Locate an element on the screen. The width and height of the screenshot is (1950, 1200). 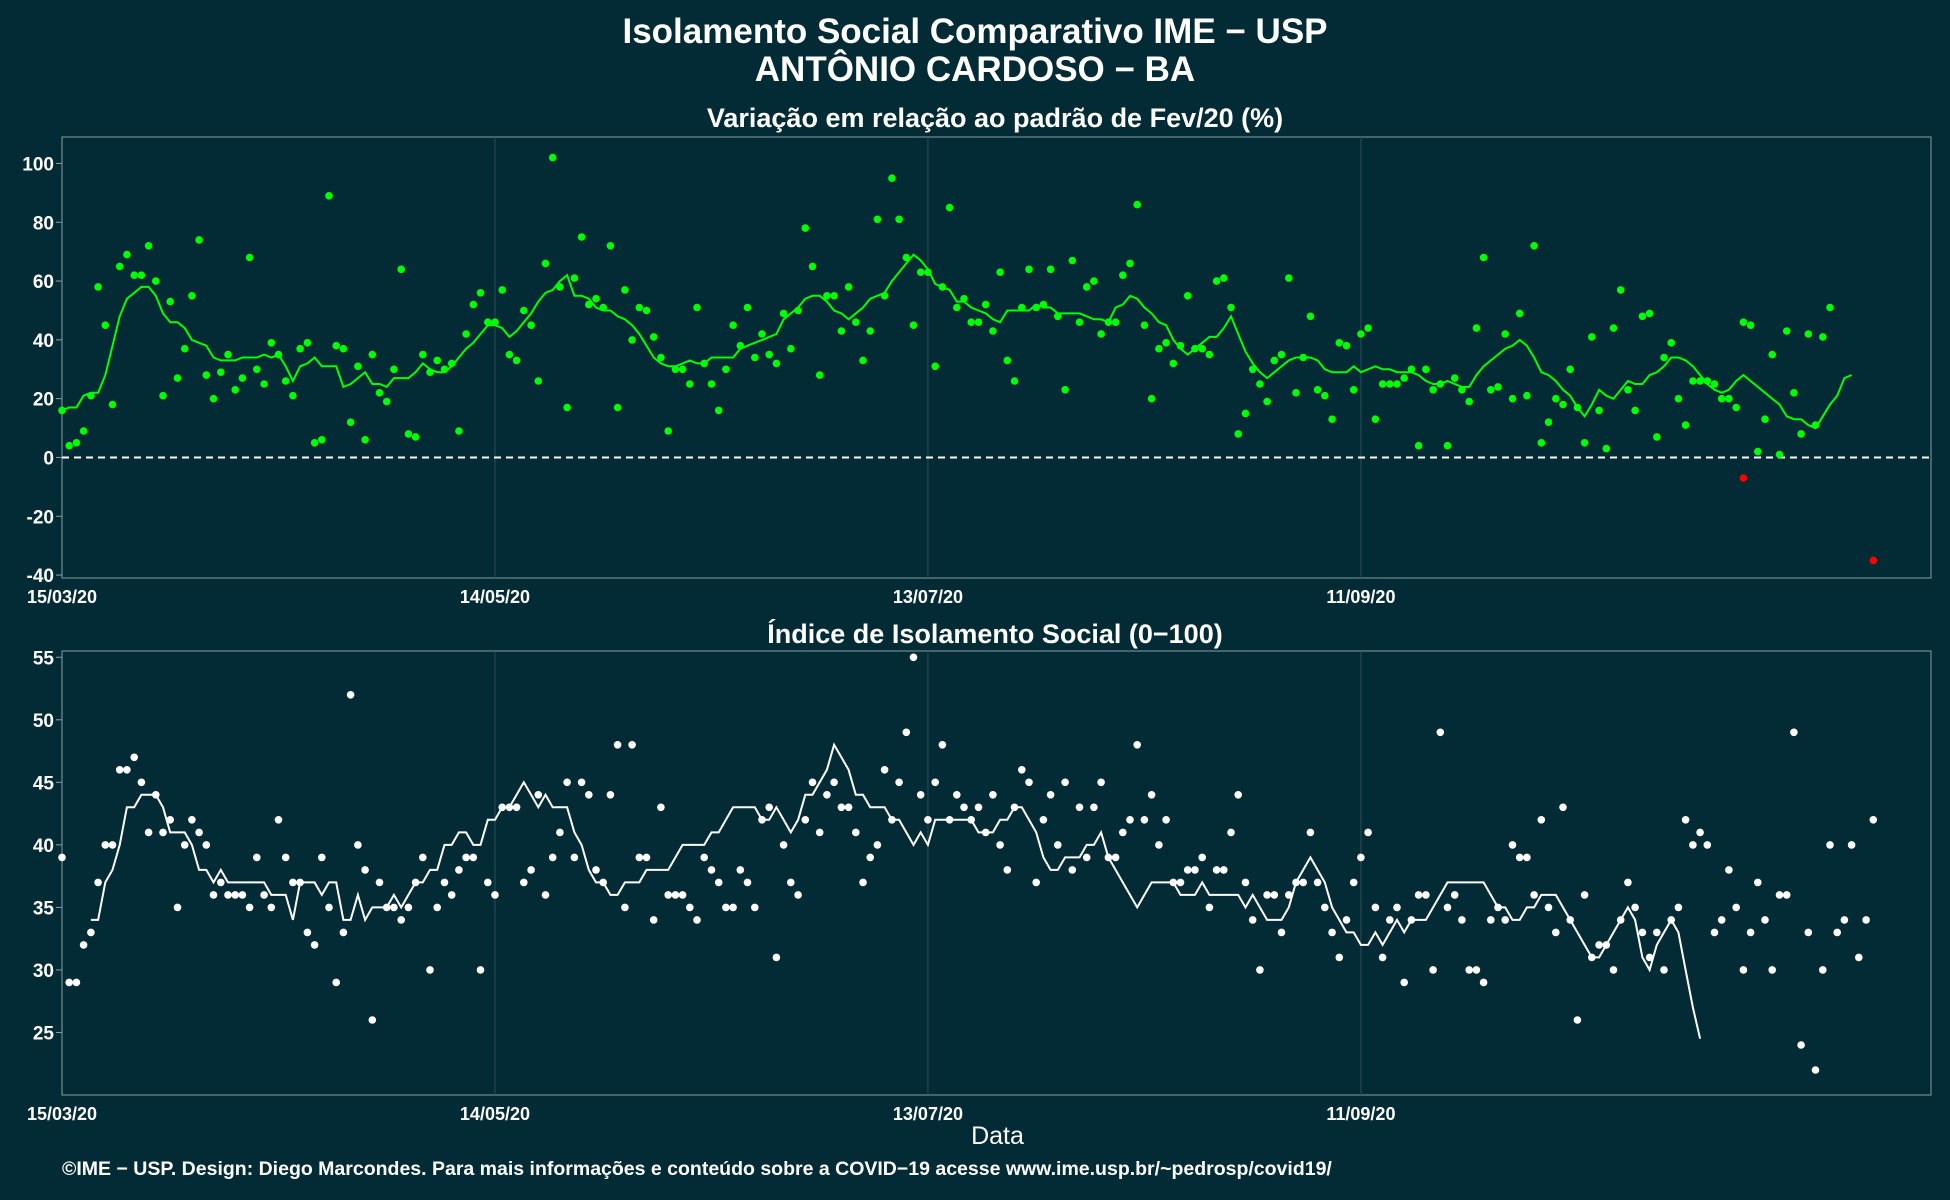
x-tick-label: 15/03/20 is located at coordinates (62, 1114).